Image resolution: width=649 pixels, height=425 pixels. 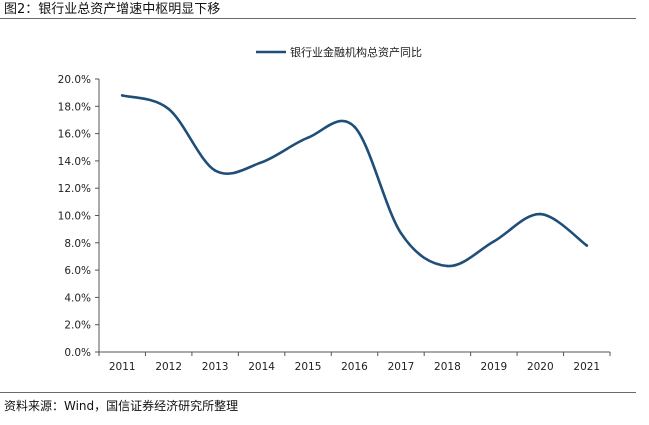 What do you see at coordinates (356, 52) in the screenshot?
I see `legend-label: 银行业金融机构总资产同比` at bounding box center [356, 52].